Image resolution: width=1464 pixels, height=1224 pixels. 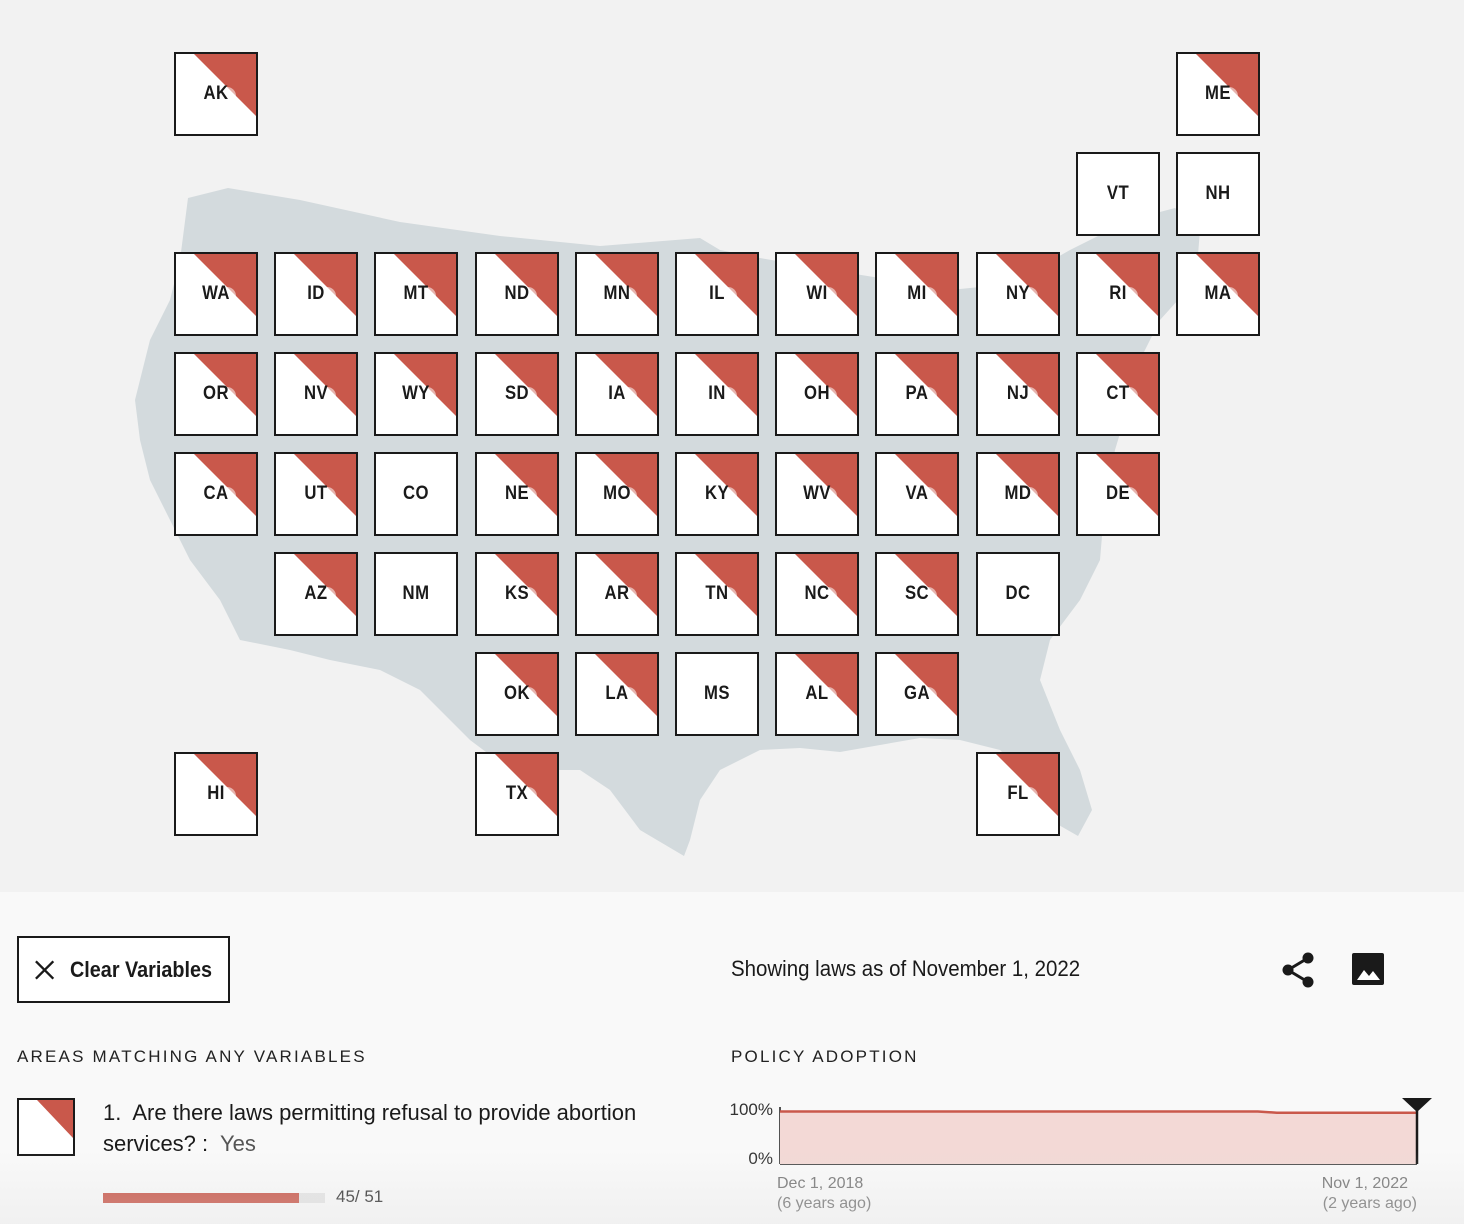 I want to click on state-tile-ga: GA, so click(x=917, y=694).